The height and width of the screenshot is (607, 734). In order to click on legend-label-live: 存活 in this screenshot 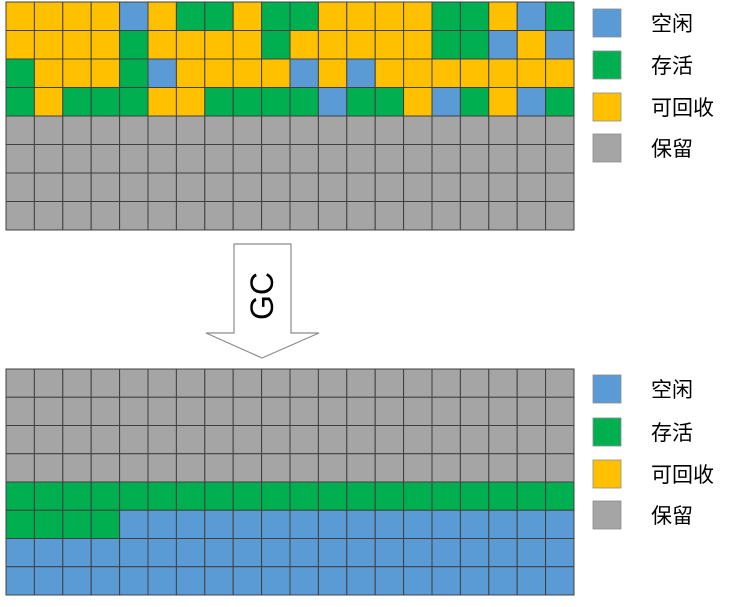, I will do `click(672, 66)`.